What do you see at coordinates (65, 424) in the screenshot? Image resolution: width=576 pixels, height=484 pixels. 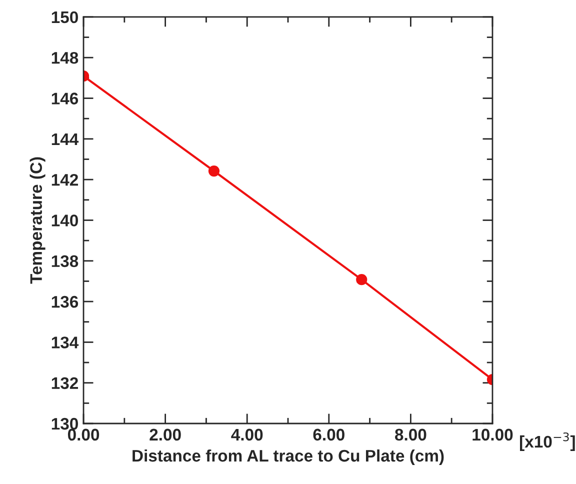 I see `y-tick-label: 130` at bounding box center [65, 424].